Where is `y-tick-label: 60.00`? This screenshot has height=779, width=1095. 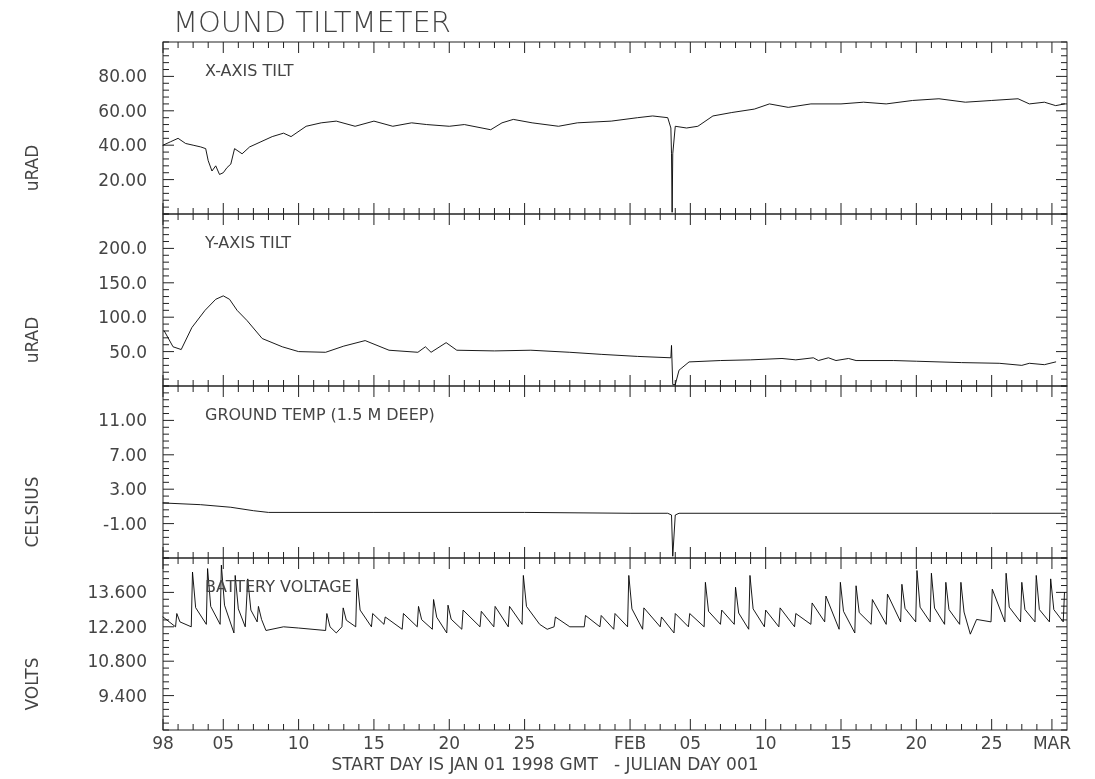
y-tick-label: 60.00 is located at coordinates (122, 110).